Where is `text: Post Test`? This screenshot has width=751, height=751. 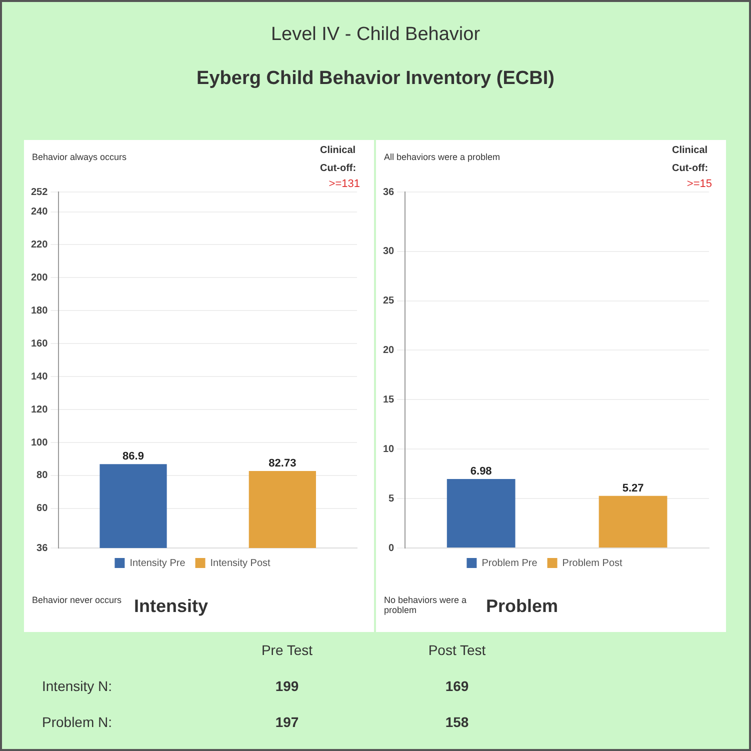 text: Post Test is located at coordinates (457, 650).